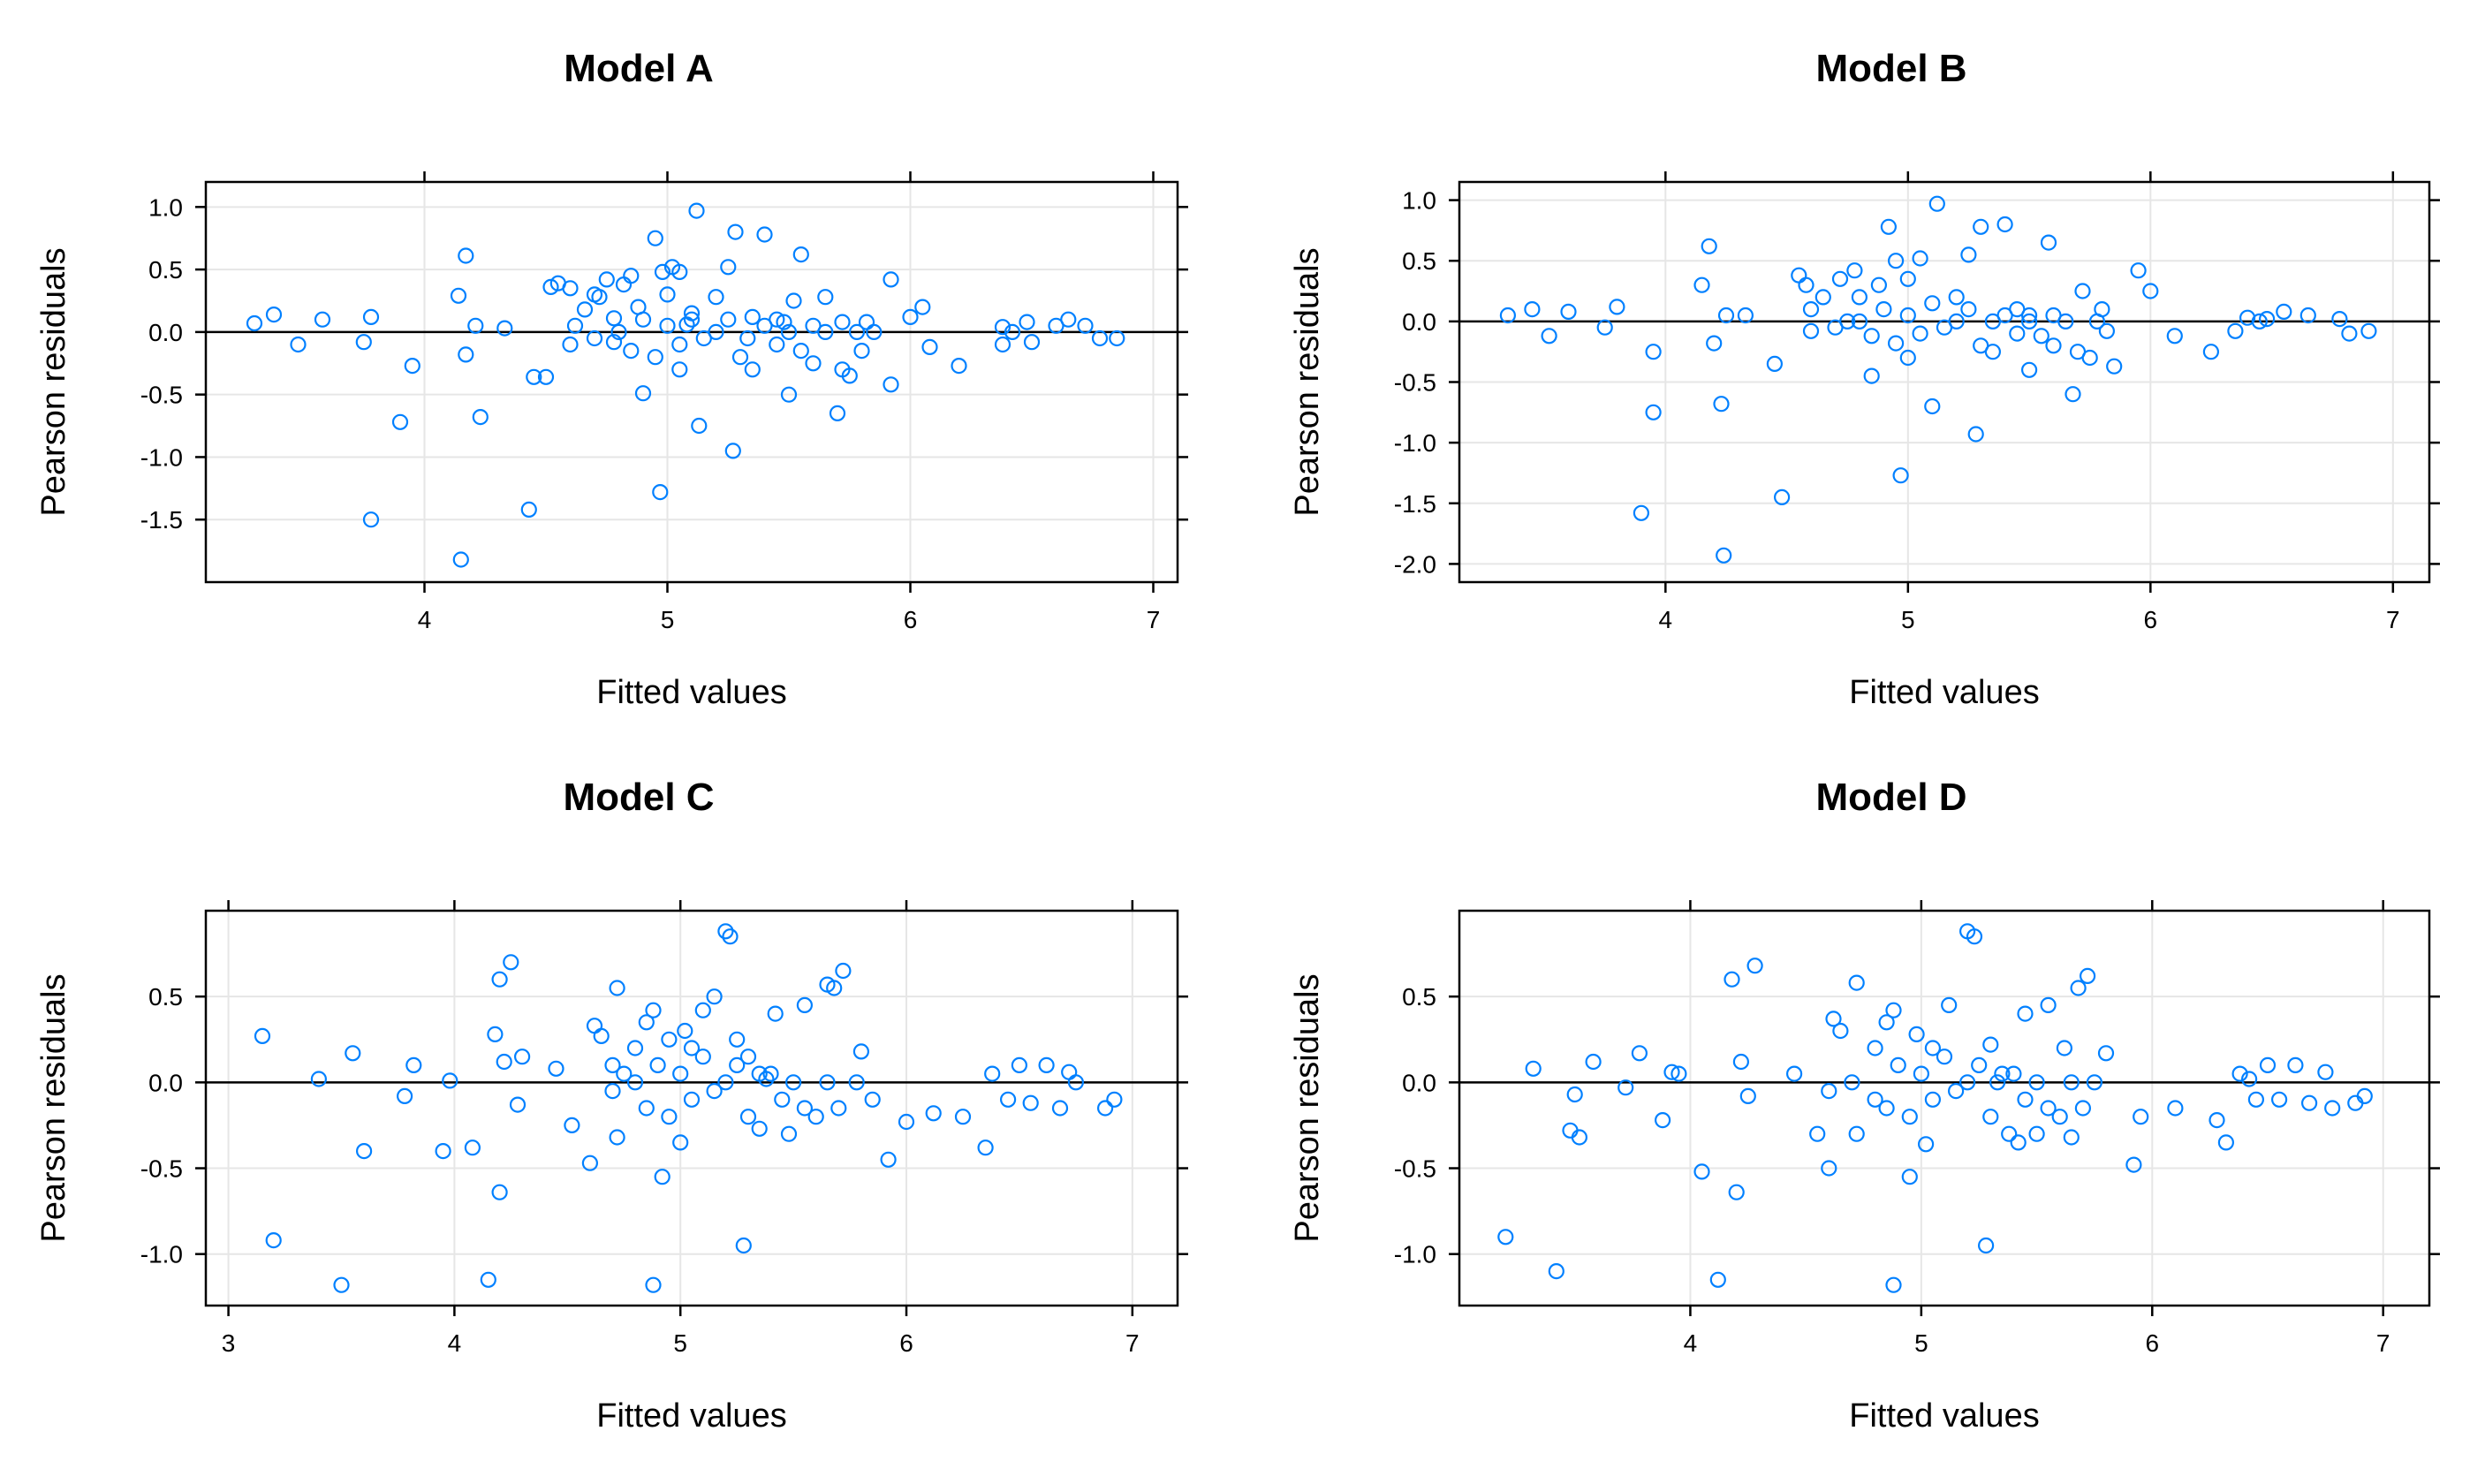  I want to click on y-tick-label: -1.0, so click(161, 1254).